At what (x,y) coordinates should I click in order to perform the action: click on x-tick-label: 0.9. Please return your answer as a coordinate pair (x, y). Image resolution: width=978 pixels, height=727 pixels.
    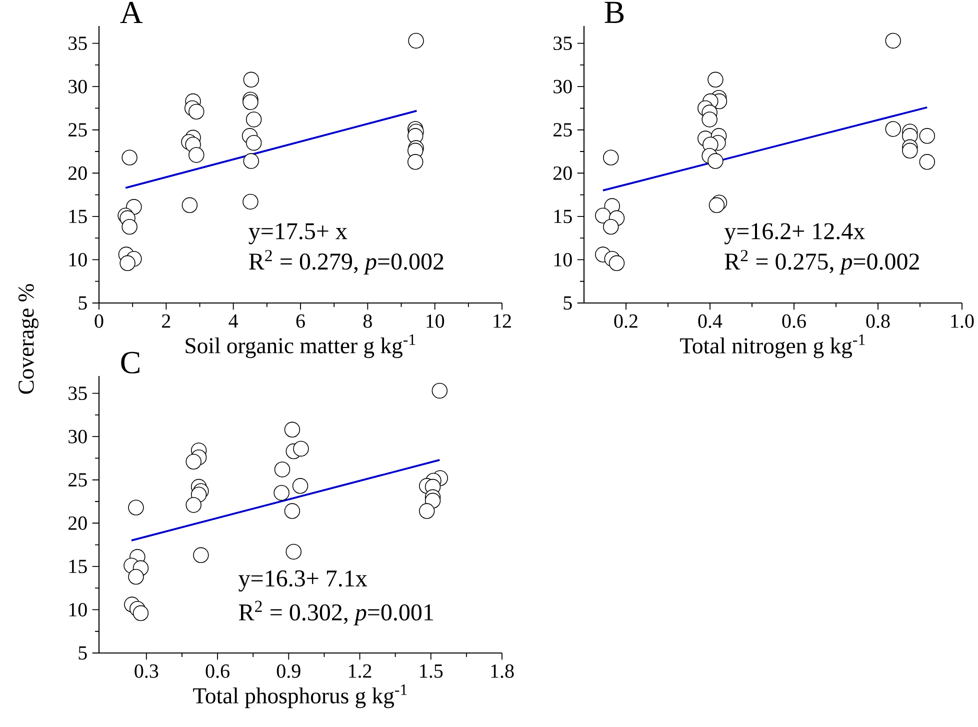
    Looking at the image, I should click on (288, 671).